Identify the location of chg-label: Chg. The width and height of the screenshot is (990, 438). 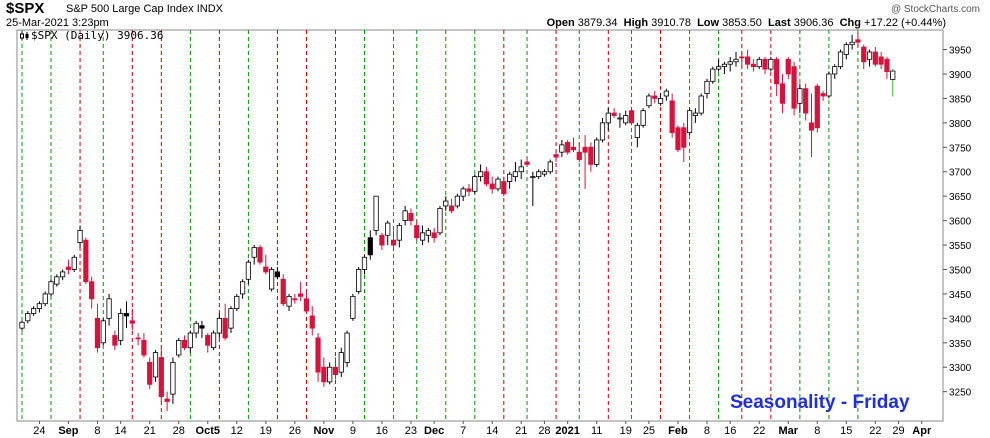
(850, 23).